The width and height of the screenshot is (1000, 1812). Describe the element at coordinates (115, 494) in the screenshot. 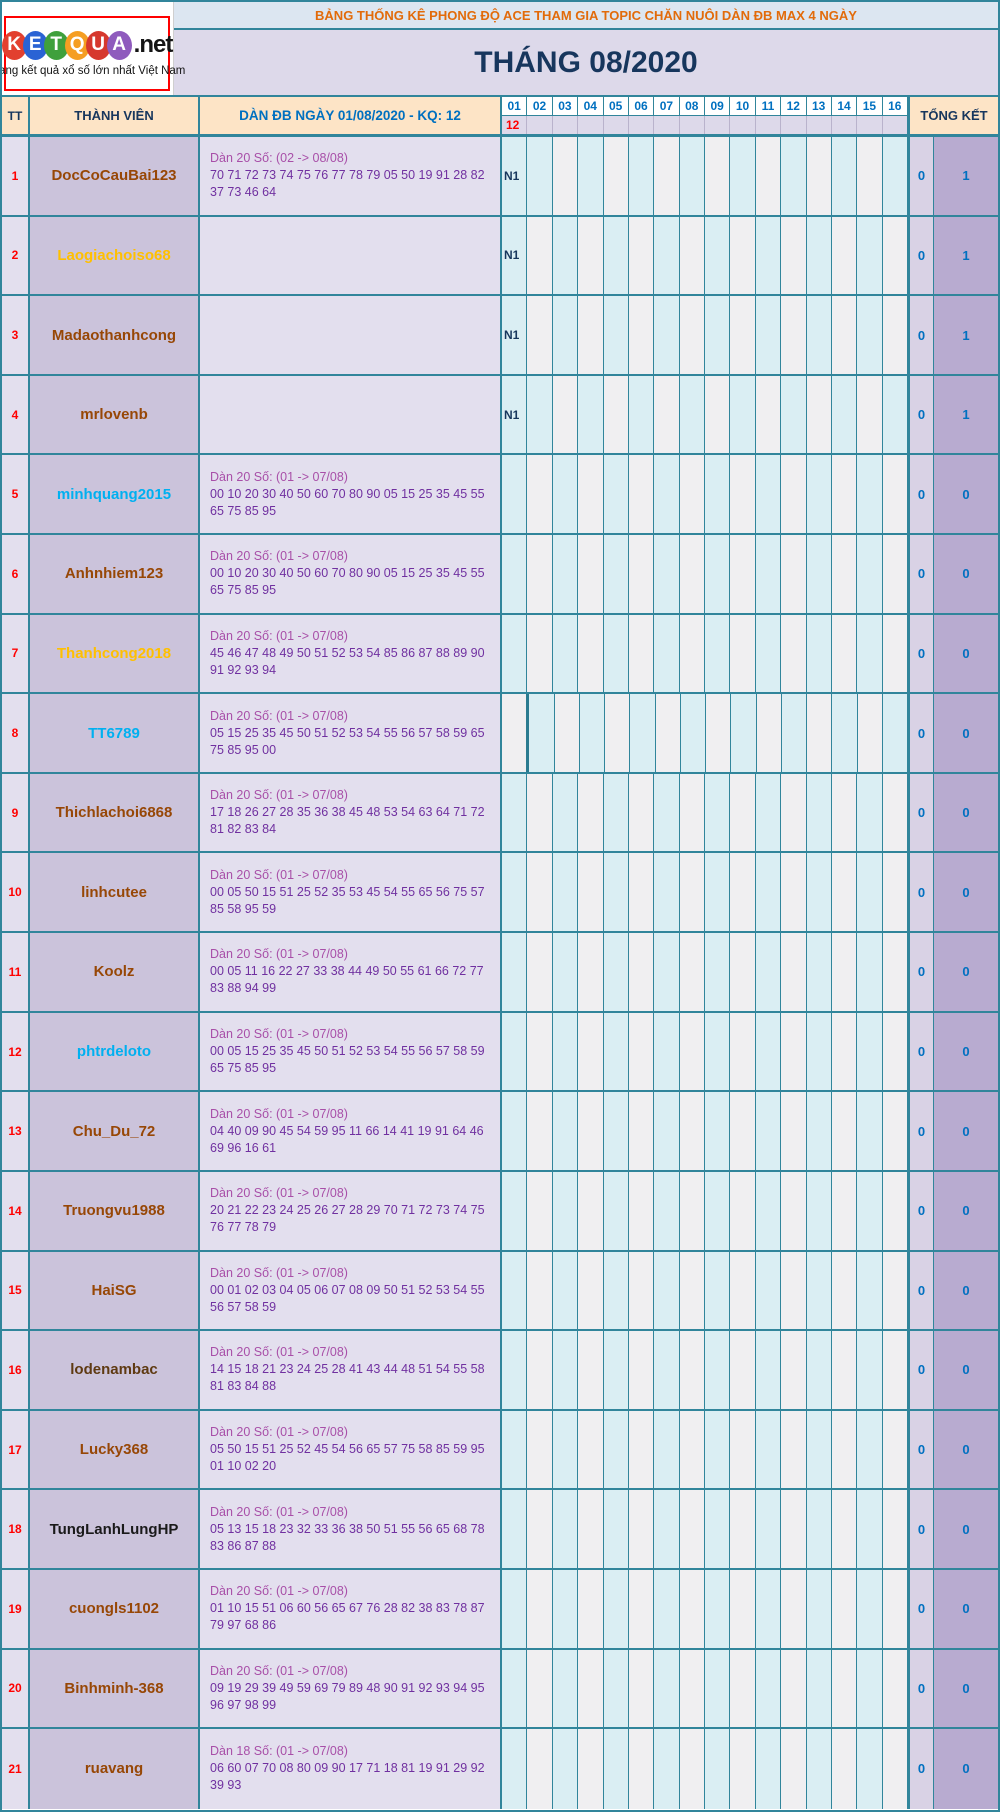

I see `member-name: minhquang2015` at that location.